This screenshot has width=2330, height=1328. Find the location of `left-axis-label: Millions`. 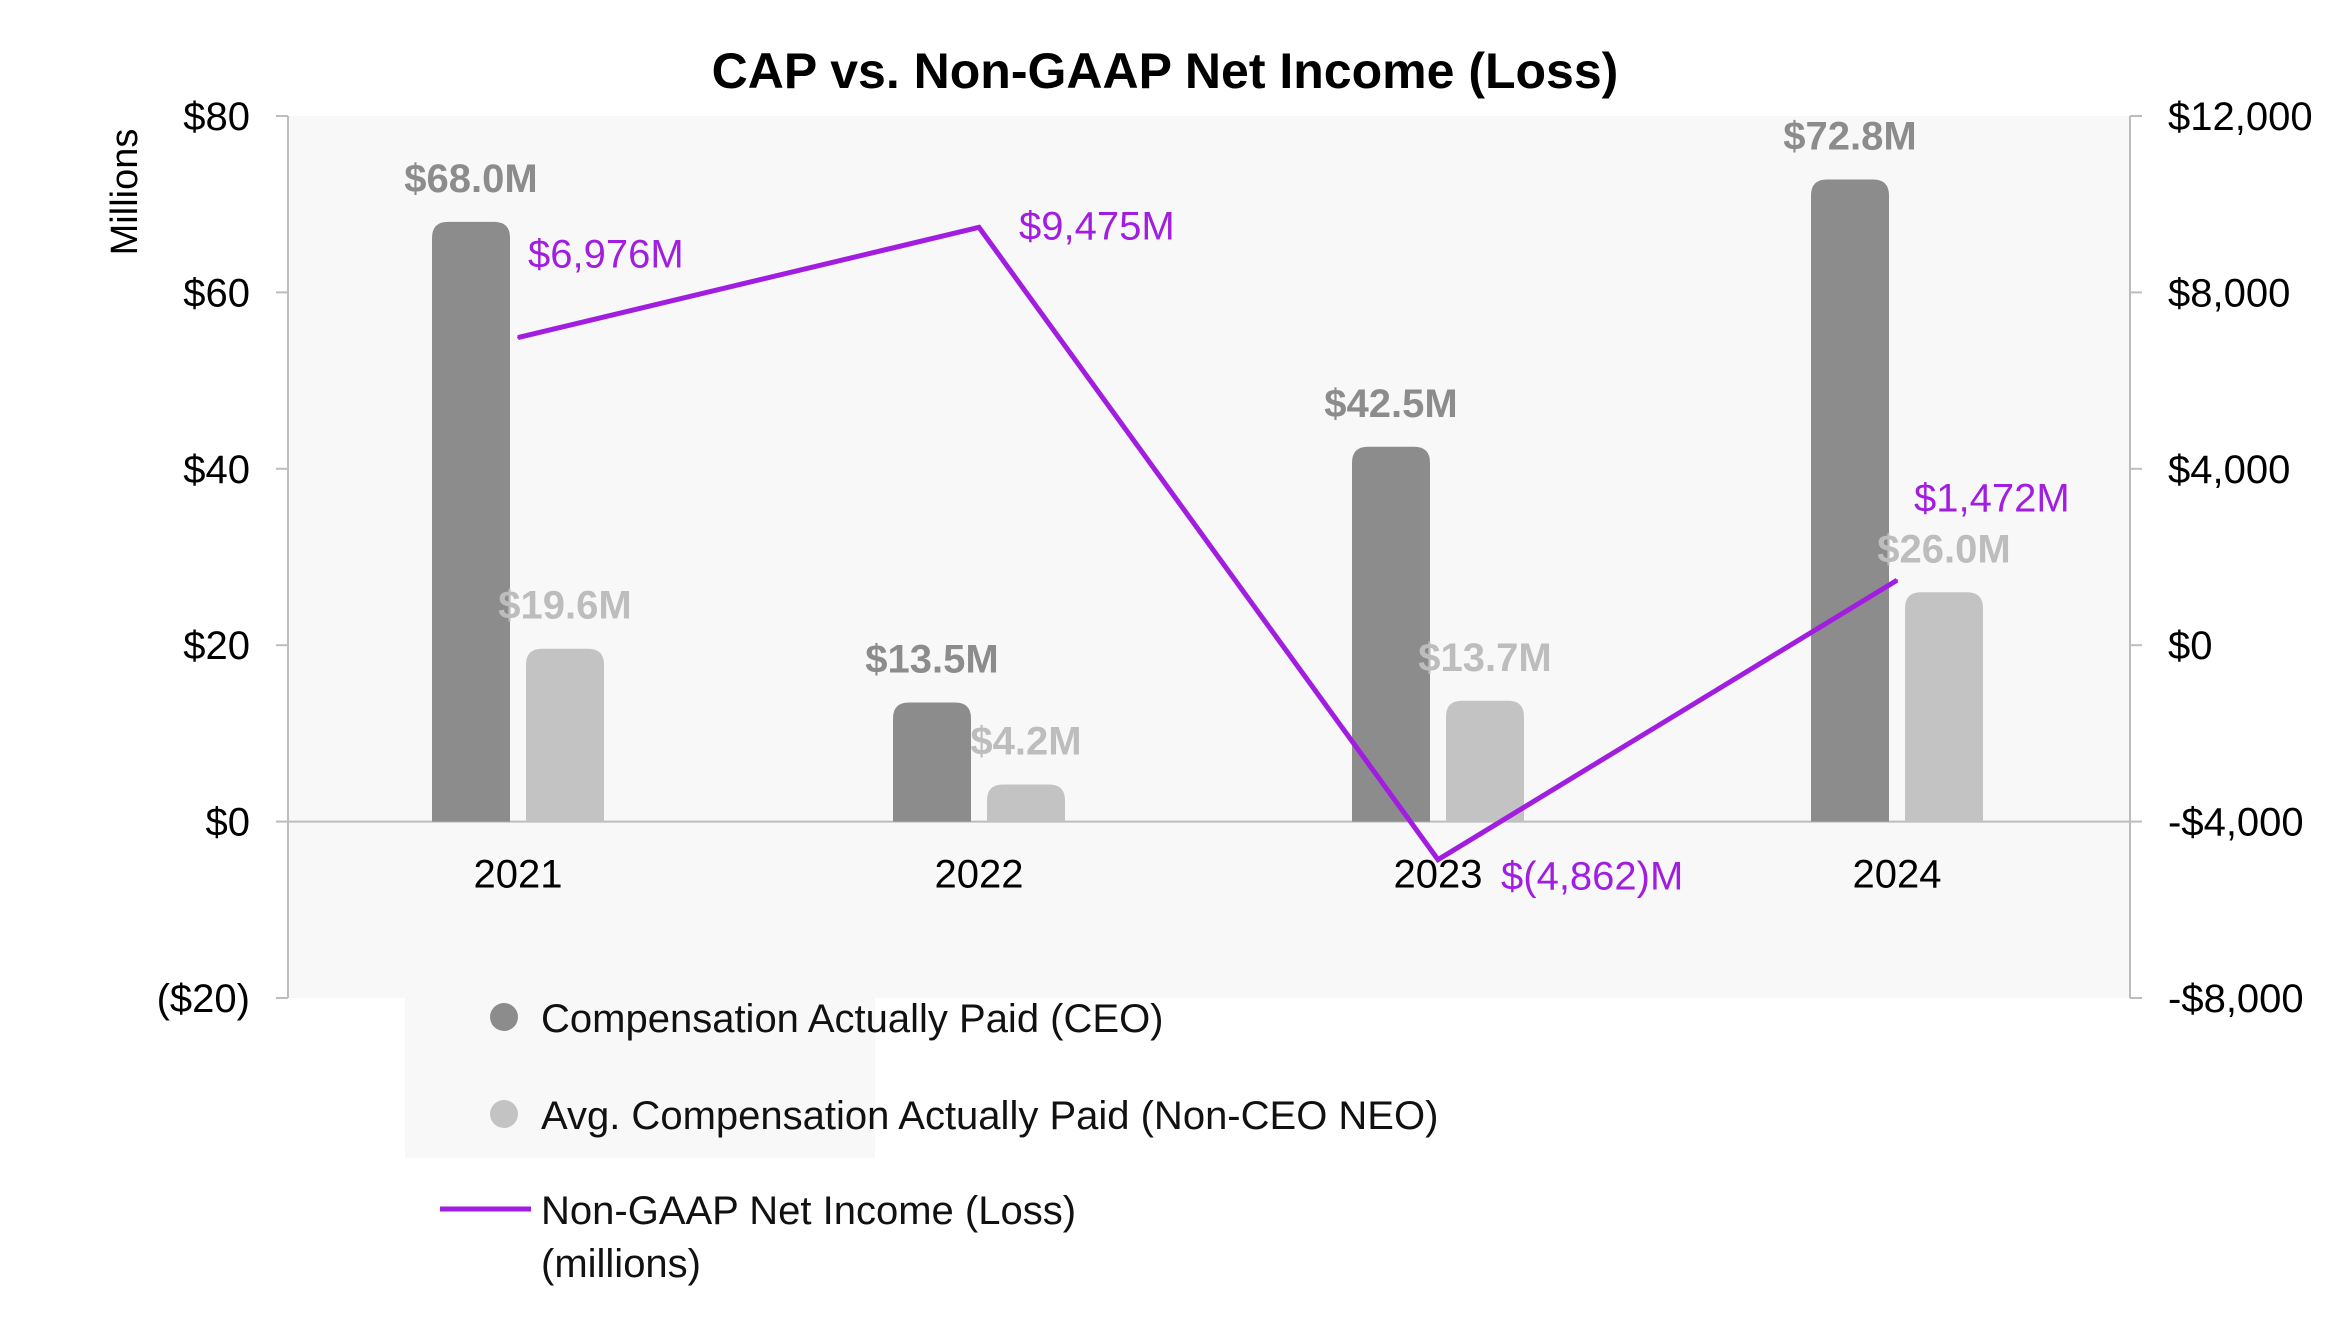

left-axis-label: Millions is located at coordinates (125, 192).